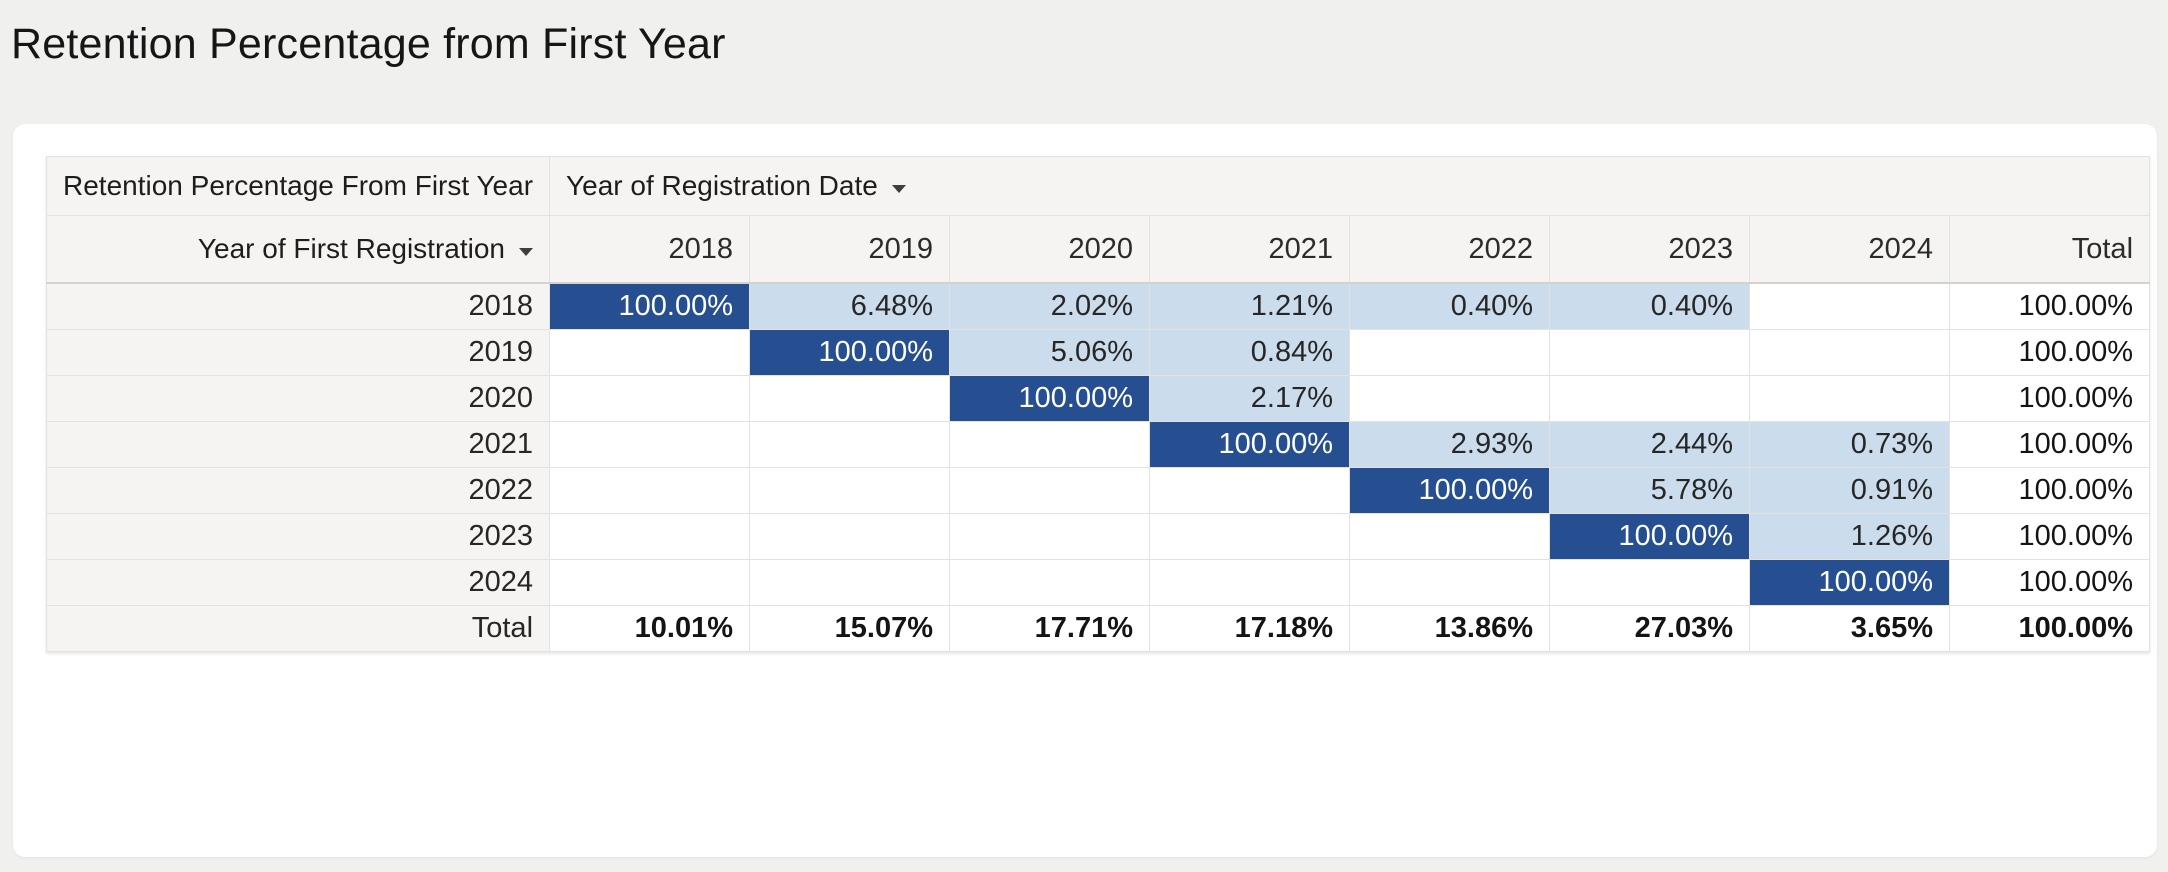 This screenshot has height=872, width=2168. I want to click on table-cell: 13.86%, so click(1450, 628).